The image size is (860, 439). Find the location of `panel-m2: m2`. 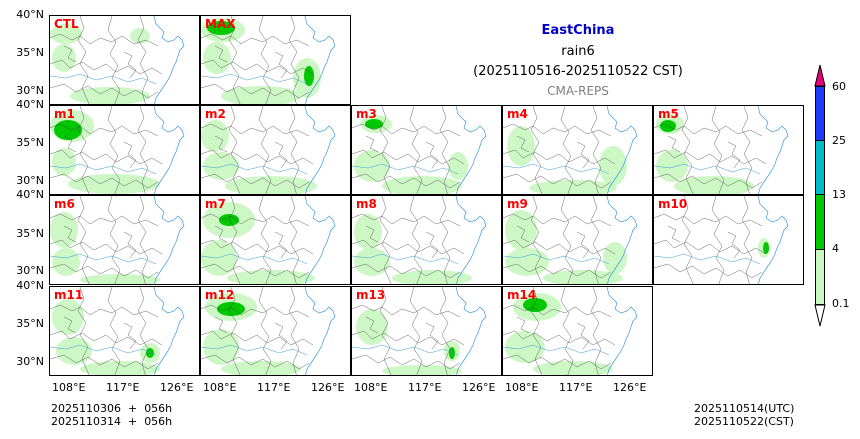

panel-m2: m2 is located at coordinates (275, 150).